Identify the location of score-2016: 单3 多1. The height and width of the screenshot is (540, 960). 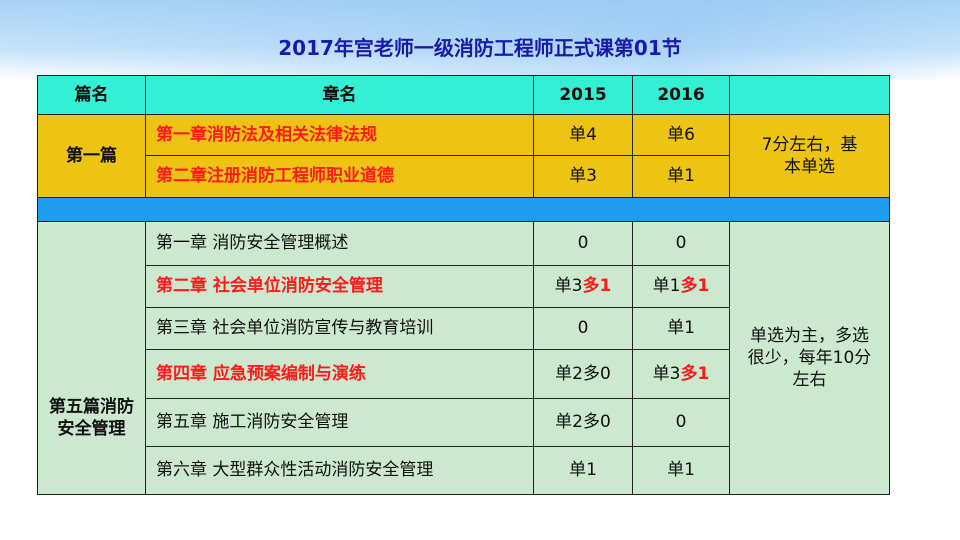
(681, 374).